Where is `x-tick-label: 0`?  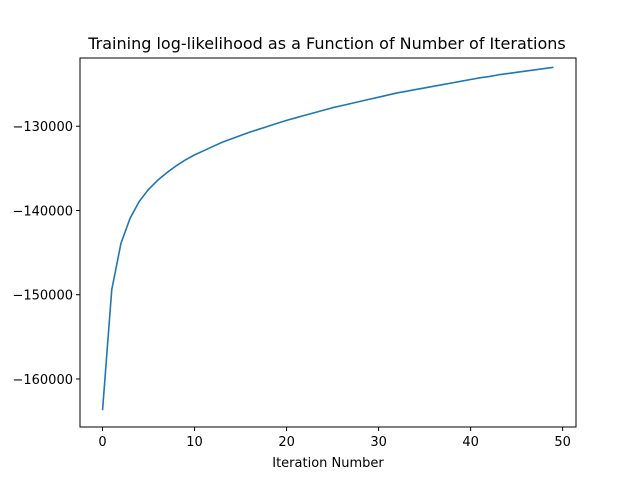
x-tick-label: 0 is located at coordinates (102, 442).